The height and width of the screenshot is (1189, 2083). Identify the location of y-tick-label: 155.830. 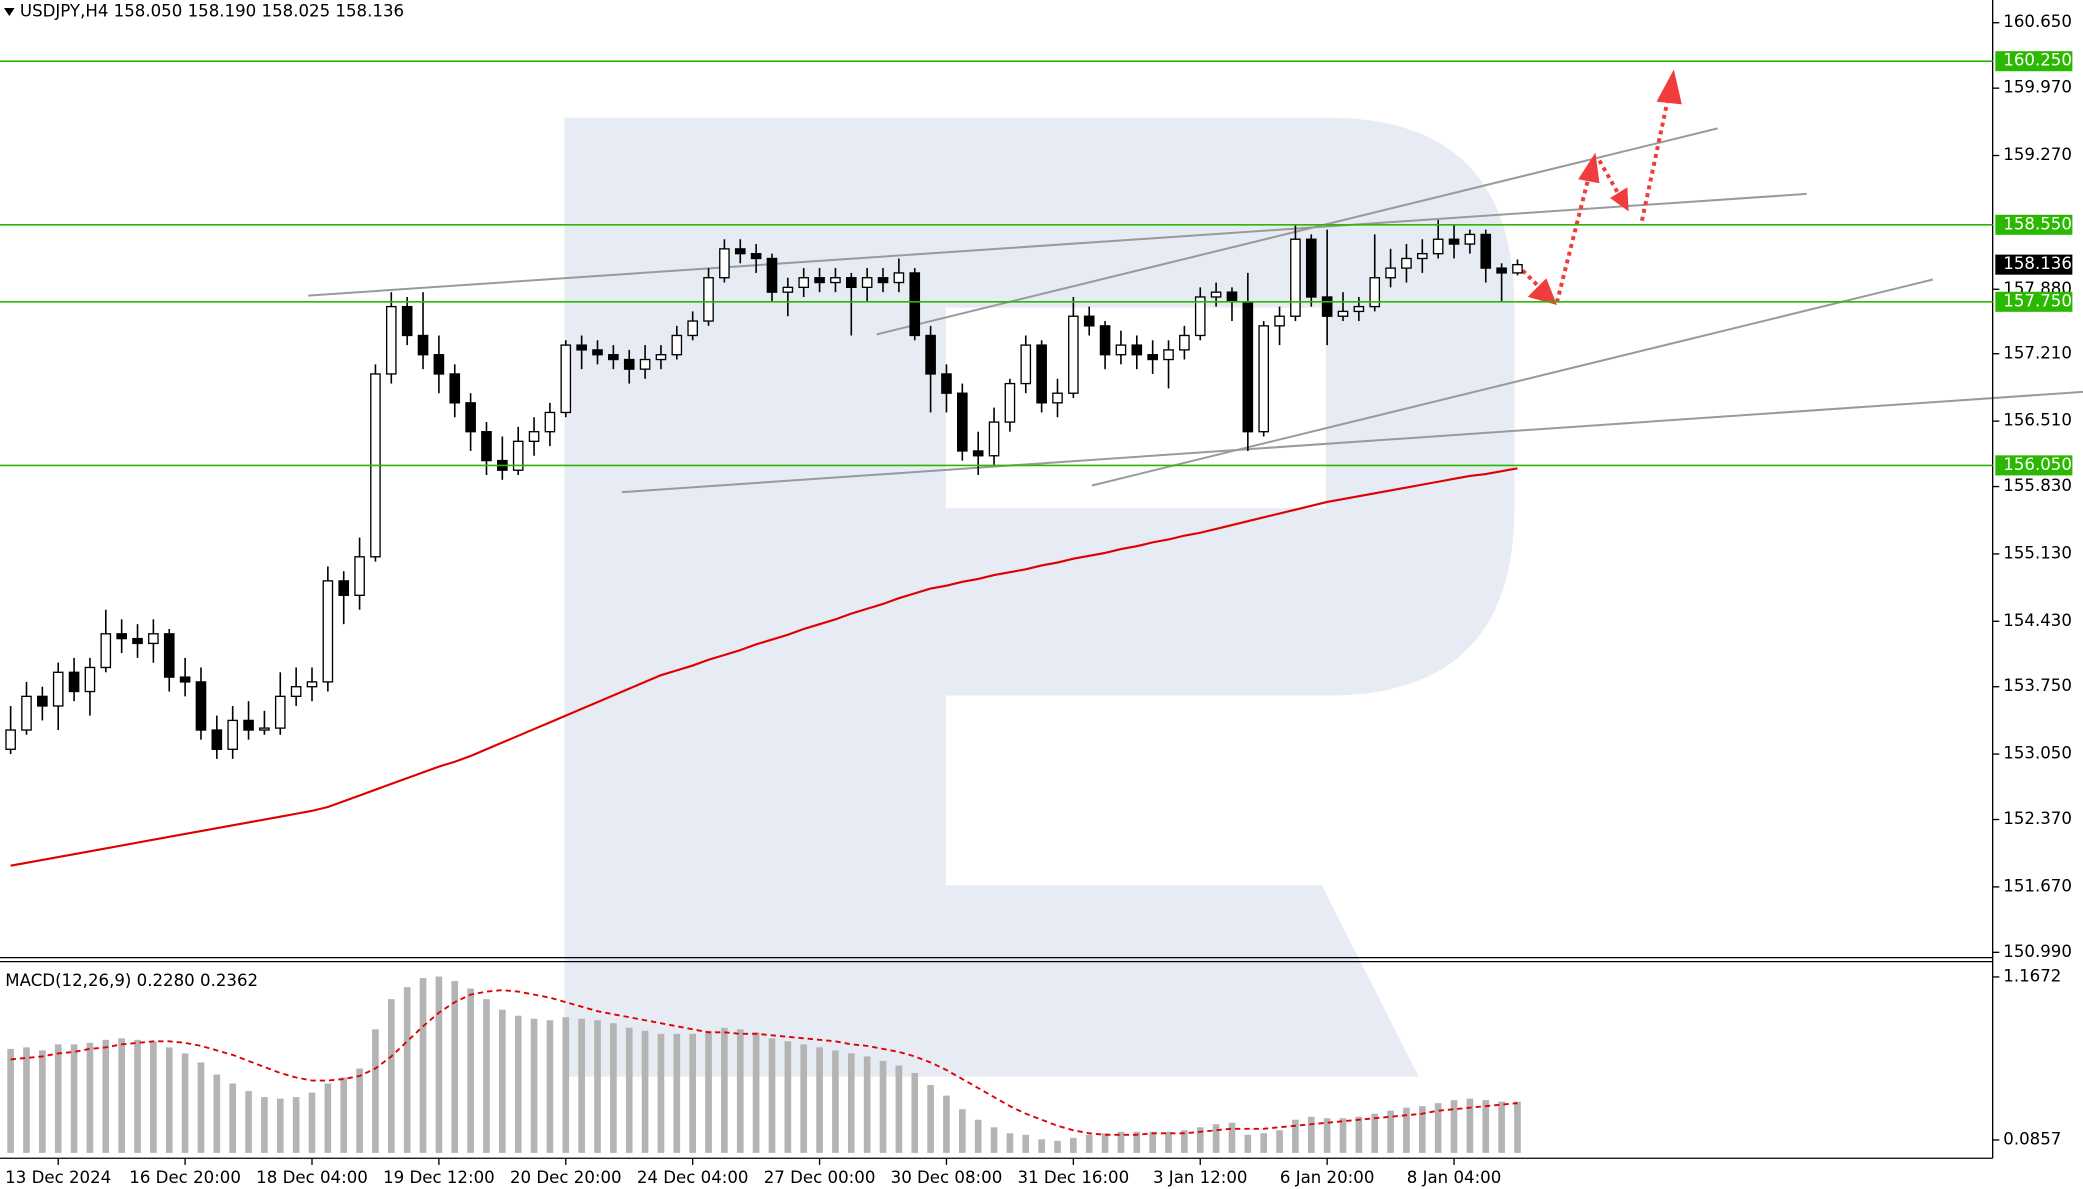
(2037, 485).